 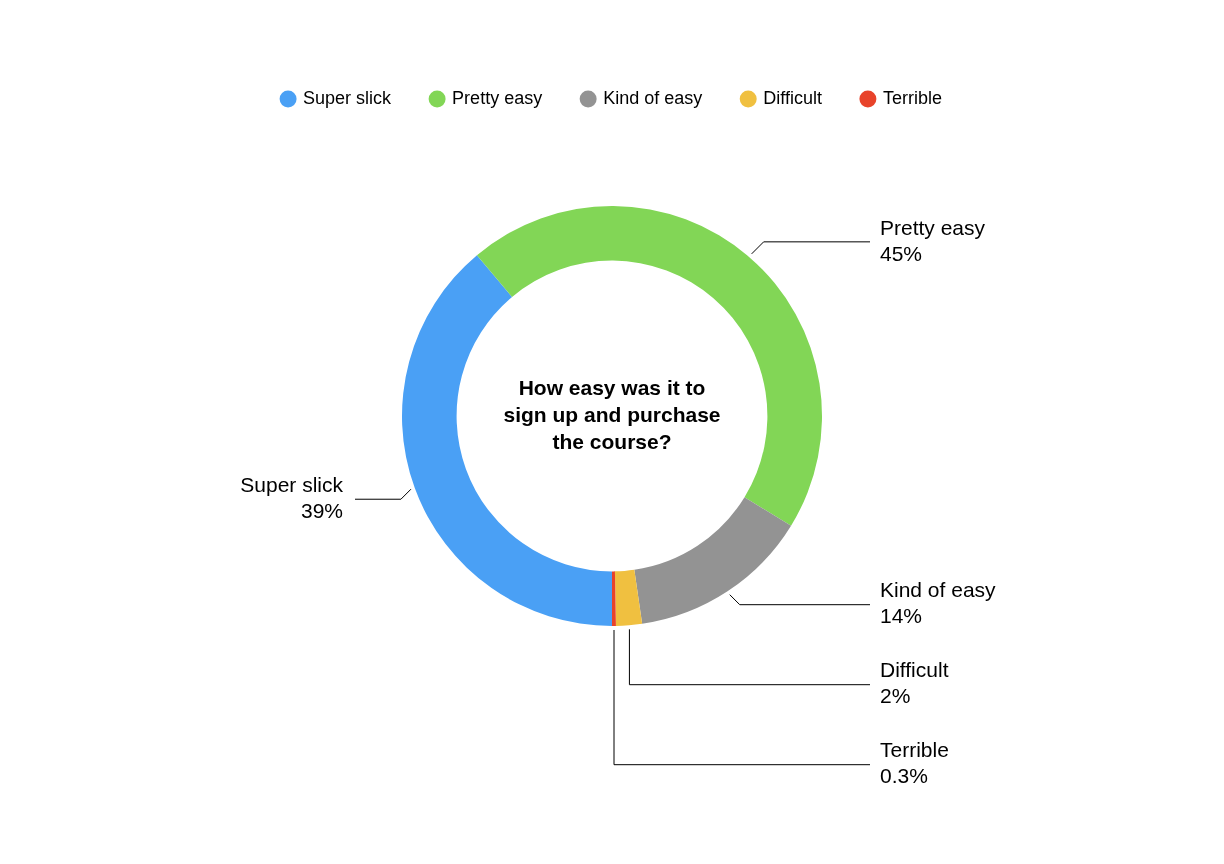 What do you see at coordinates (938, 590) in the screenshot?
I see `slice-label: Kind of easy` at bounding box center [938, 590].